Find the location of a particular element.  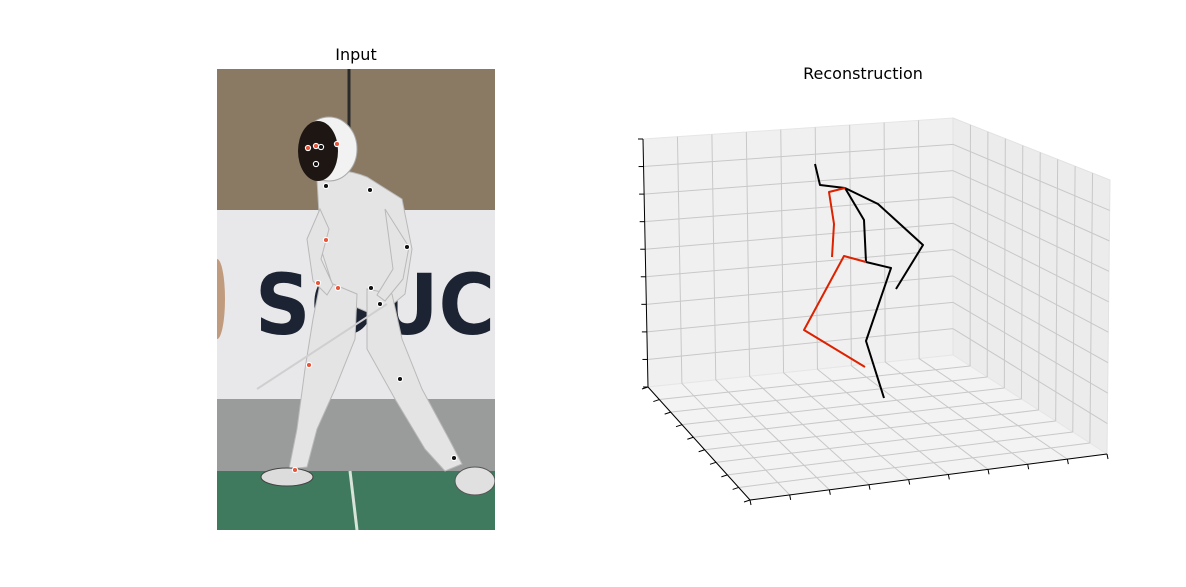

skeleton-right-leg is located at coordinates (878, 330).